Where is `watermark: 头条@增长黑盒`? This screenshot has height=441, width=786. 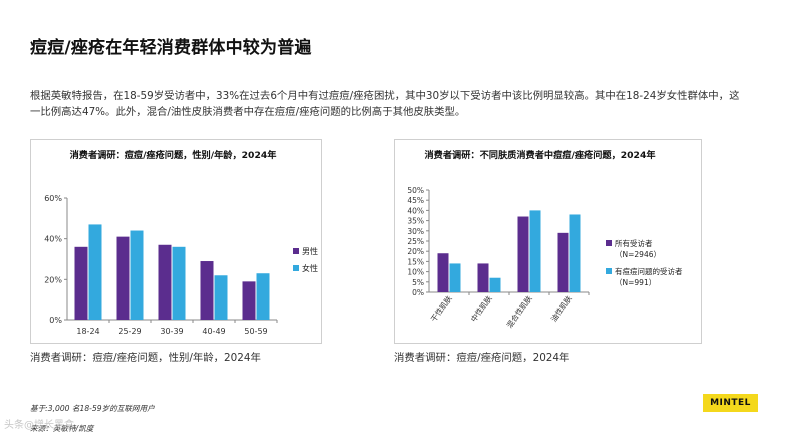
watermark: 头条@增长黑盒 is located at coordinates (39, 425).